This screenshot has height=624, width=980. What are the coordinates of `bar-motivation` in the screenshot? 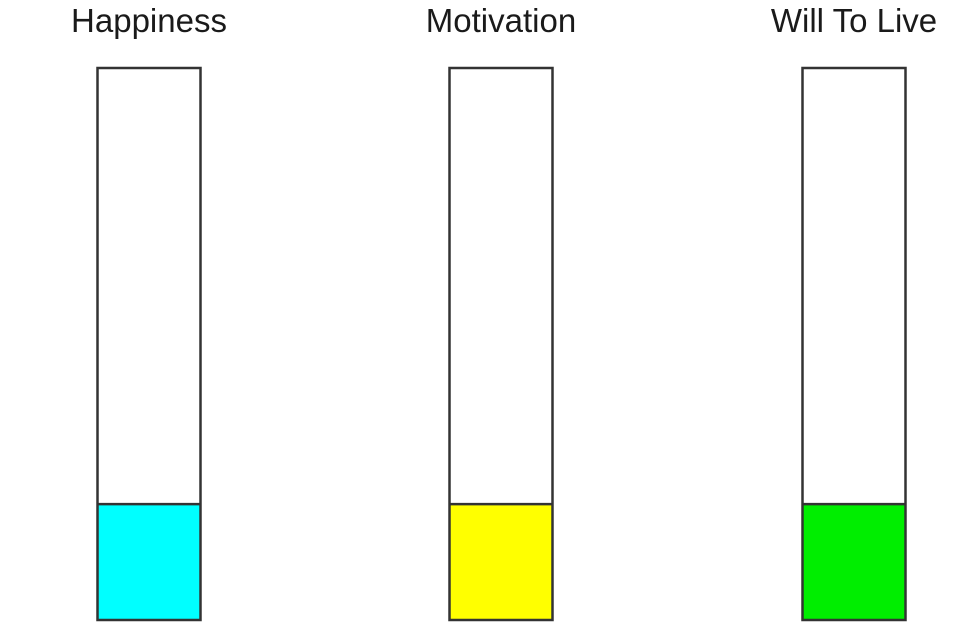 It's located at (501, 562).